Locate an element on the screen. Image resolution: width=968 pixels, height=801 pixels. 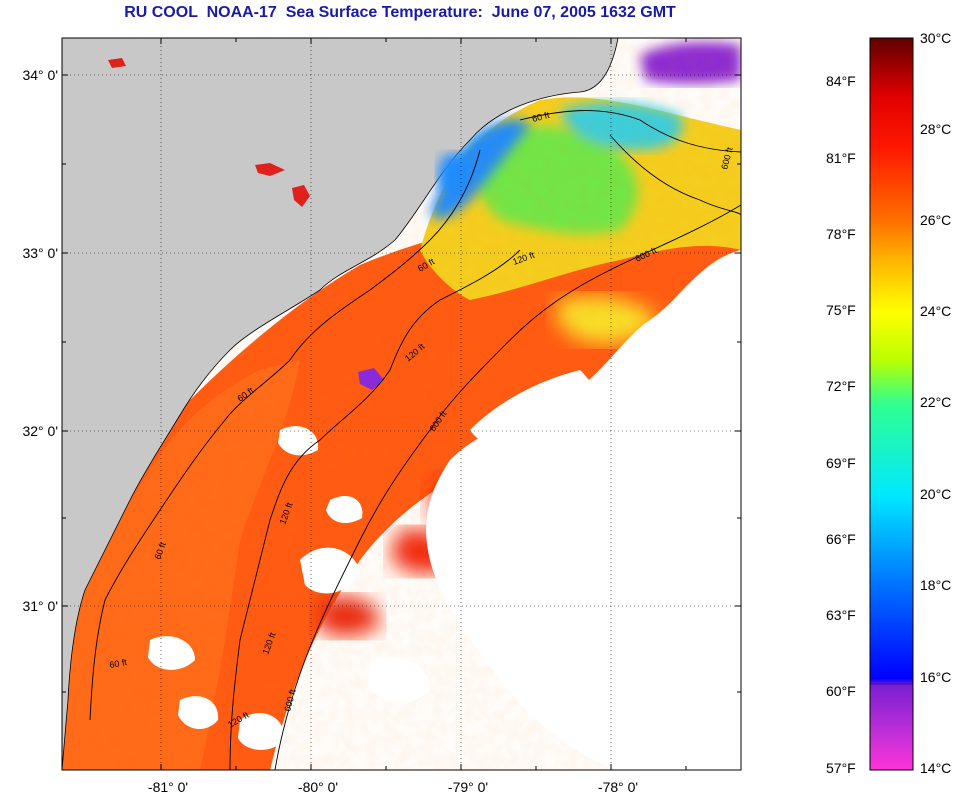
lat-label: 32° 0' is located at coordinates (40, 431).